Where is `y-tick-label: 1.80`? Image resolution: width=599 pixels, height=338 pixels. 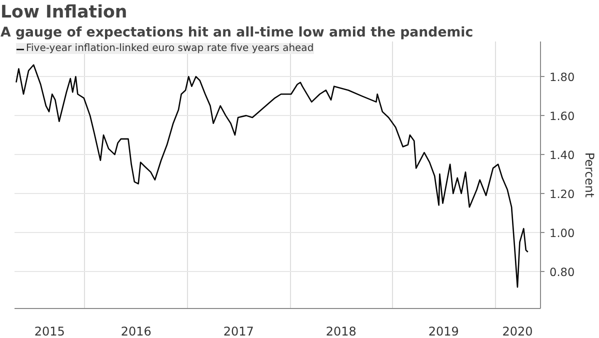
y-tick-label: 1.80 is located at coordinates (562, 77).